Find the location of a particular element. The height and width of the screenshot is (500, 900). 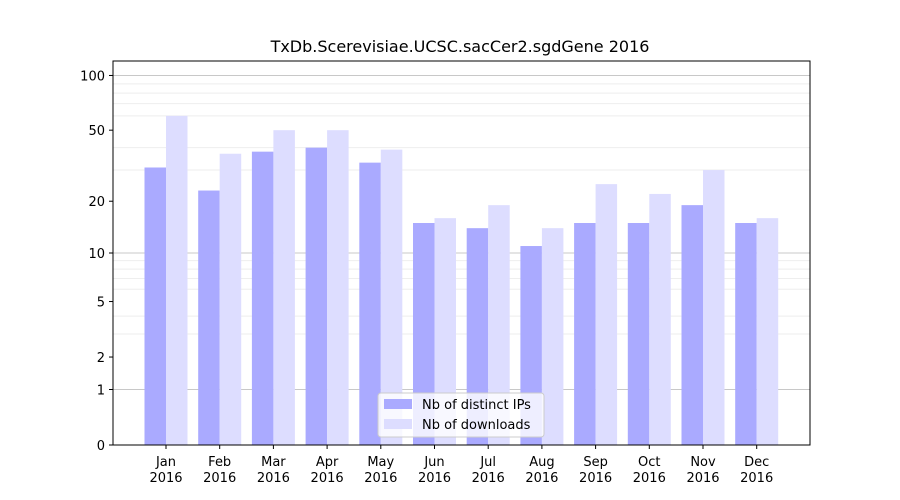

x-tick-label: Jun 2016 is located at coordinates (434, 470).